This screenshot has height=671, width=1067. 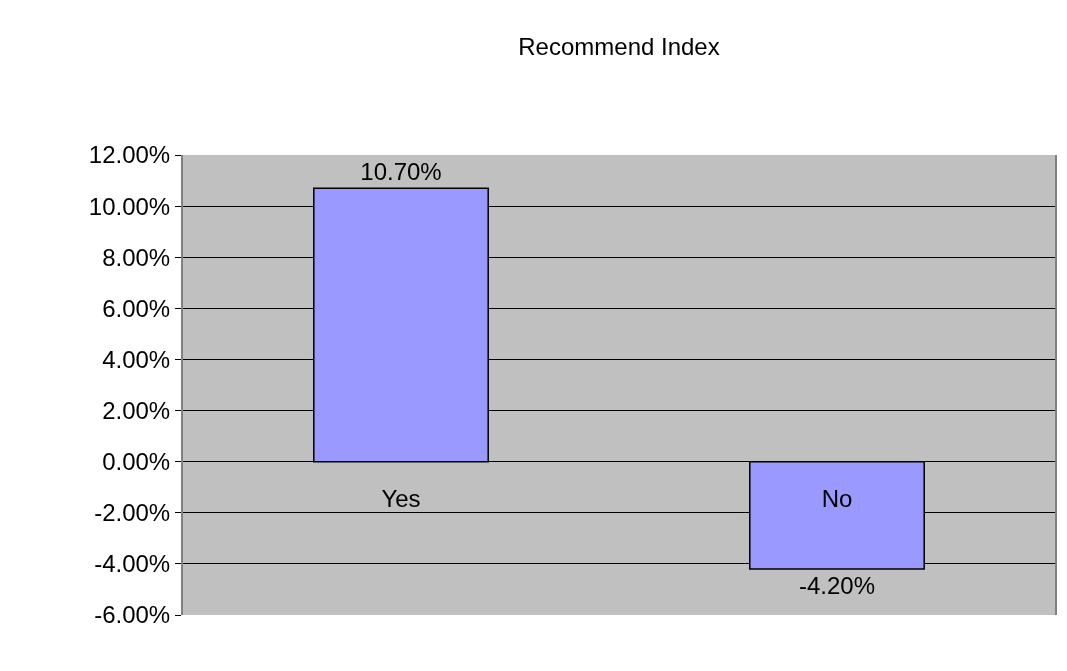 I want to click on x-tick-label: Yes, so click(x=401, y=498).